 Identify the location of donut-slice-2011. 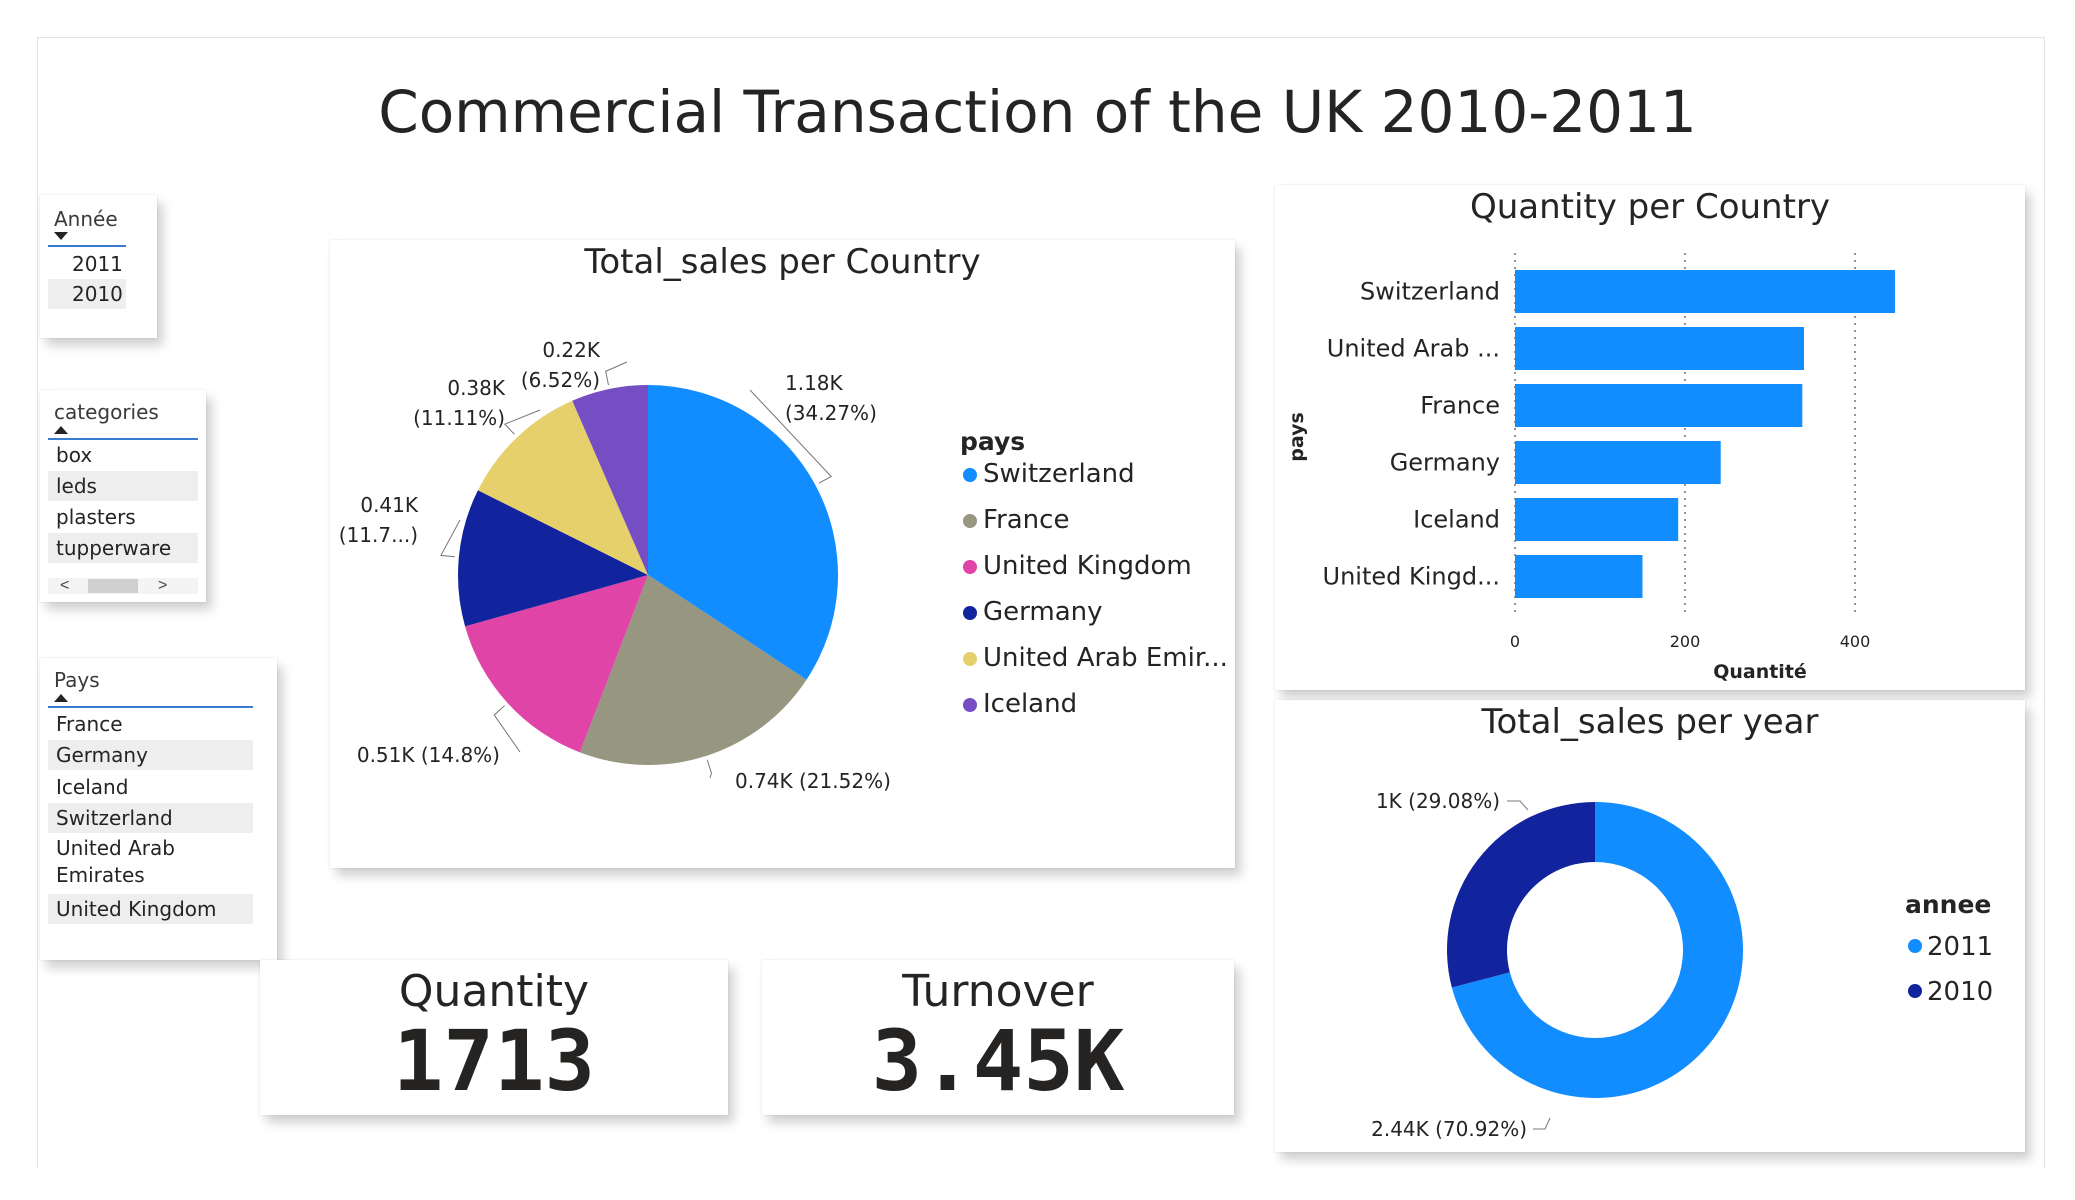
(1597, 950).